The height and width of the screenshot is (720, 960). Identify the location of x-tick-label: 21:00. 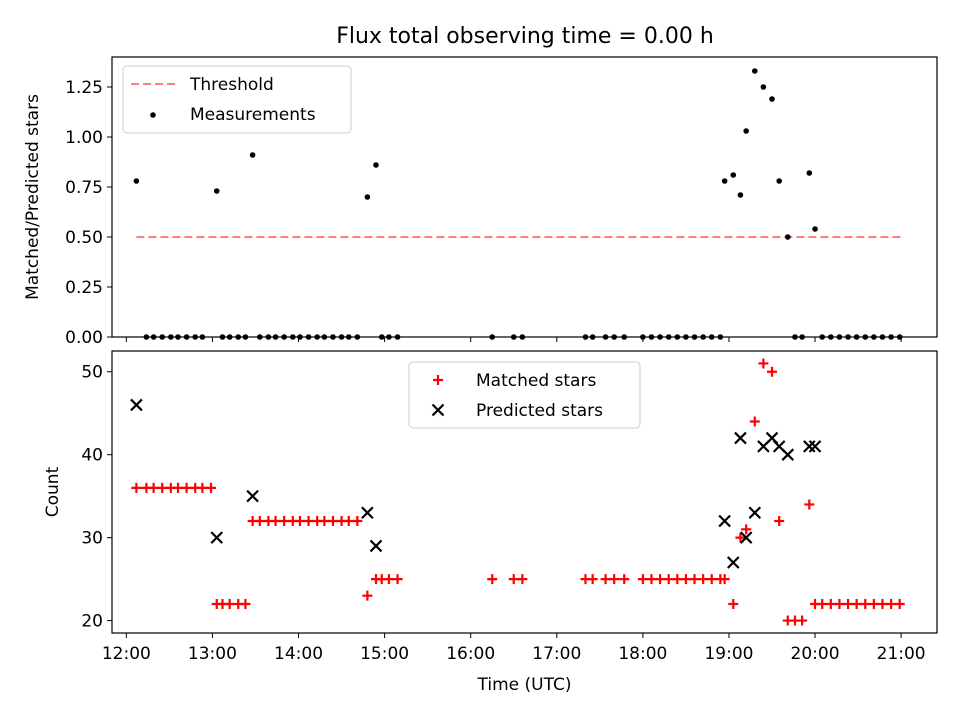
(901, 654).